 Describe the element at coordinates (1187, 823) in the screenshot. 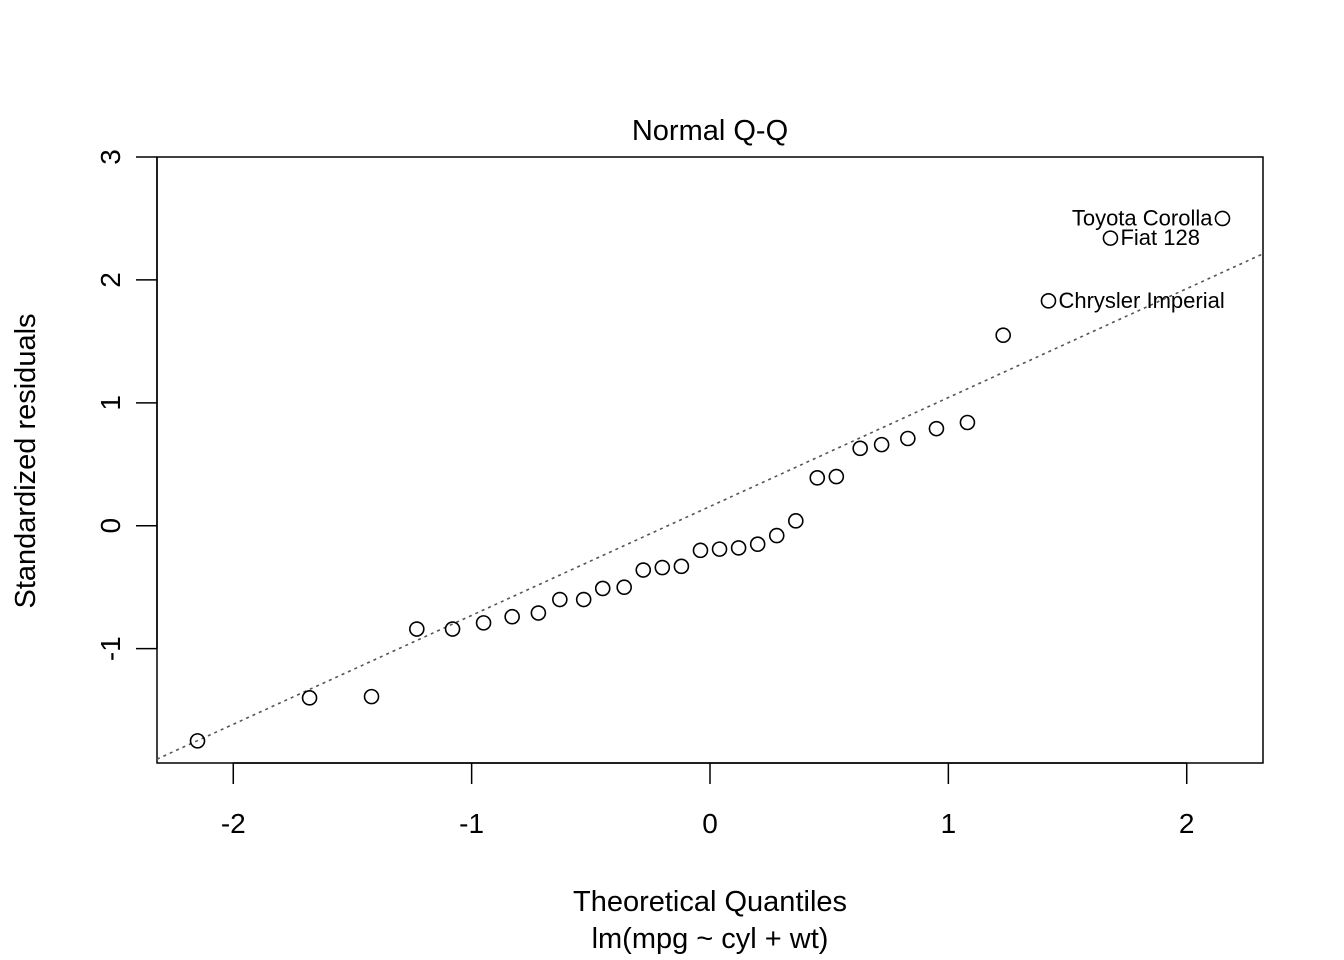

I see `x-tick-label: 2` at that location.